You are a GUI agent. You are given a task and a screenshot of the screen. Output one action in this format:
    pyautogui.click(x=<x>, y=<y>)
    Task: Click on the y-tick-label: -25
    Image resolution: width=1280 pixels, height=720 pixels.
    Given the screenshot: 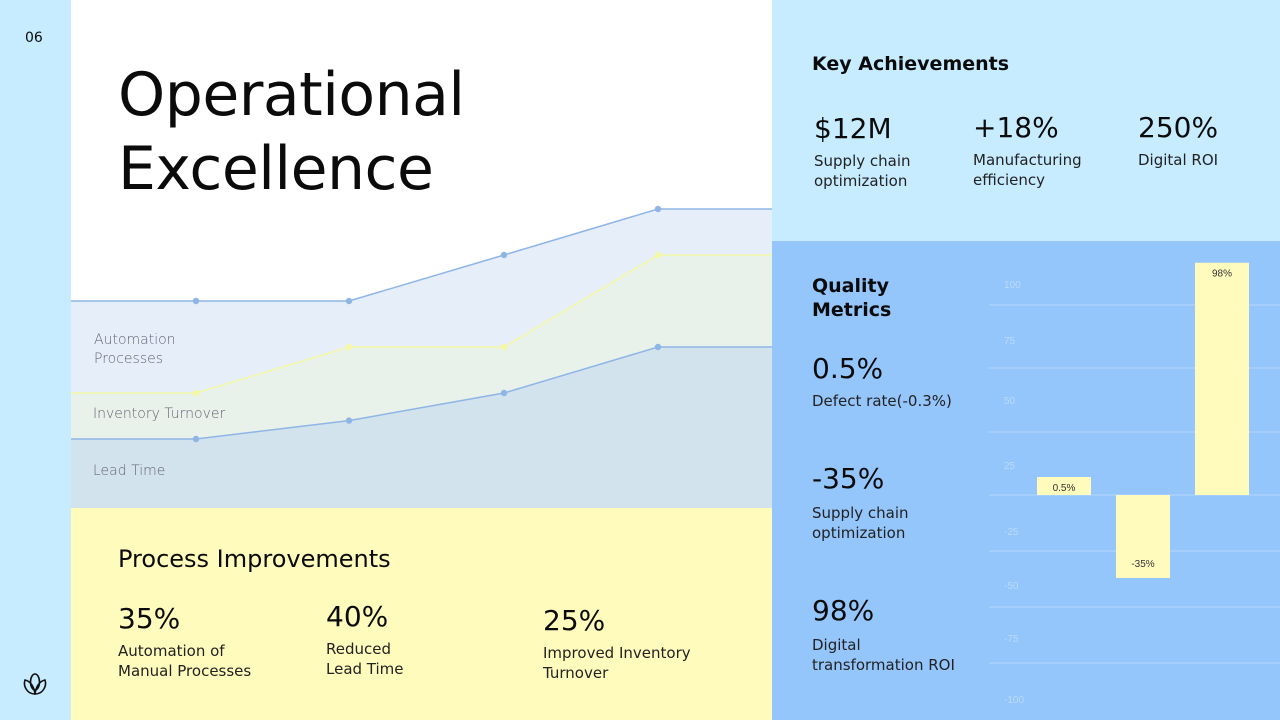 What is the action you would take?
    pyautogui.click(x=1011, y=532)
    